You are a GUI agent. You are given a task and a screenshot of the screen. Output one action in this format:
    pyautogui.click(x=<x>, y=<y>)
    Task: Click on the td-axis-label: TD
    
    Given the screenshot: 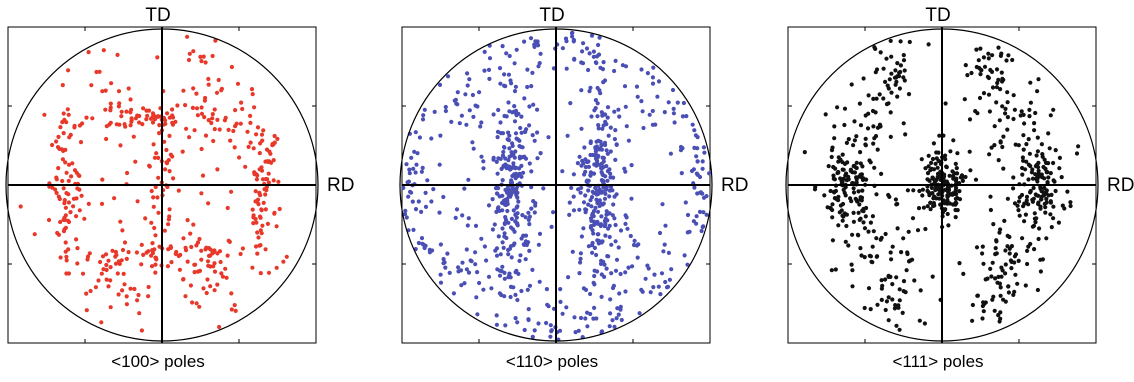 What is the action you would take?
    pyautogui.click(x=552, y=15)
    